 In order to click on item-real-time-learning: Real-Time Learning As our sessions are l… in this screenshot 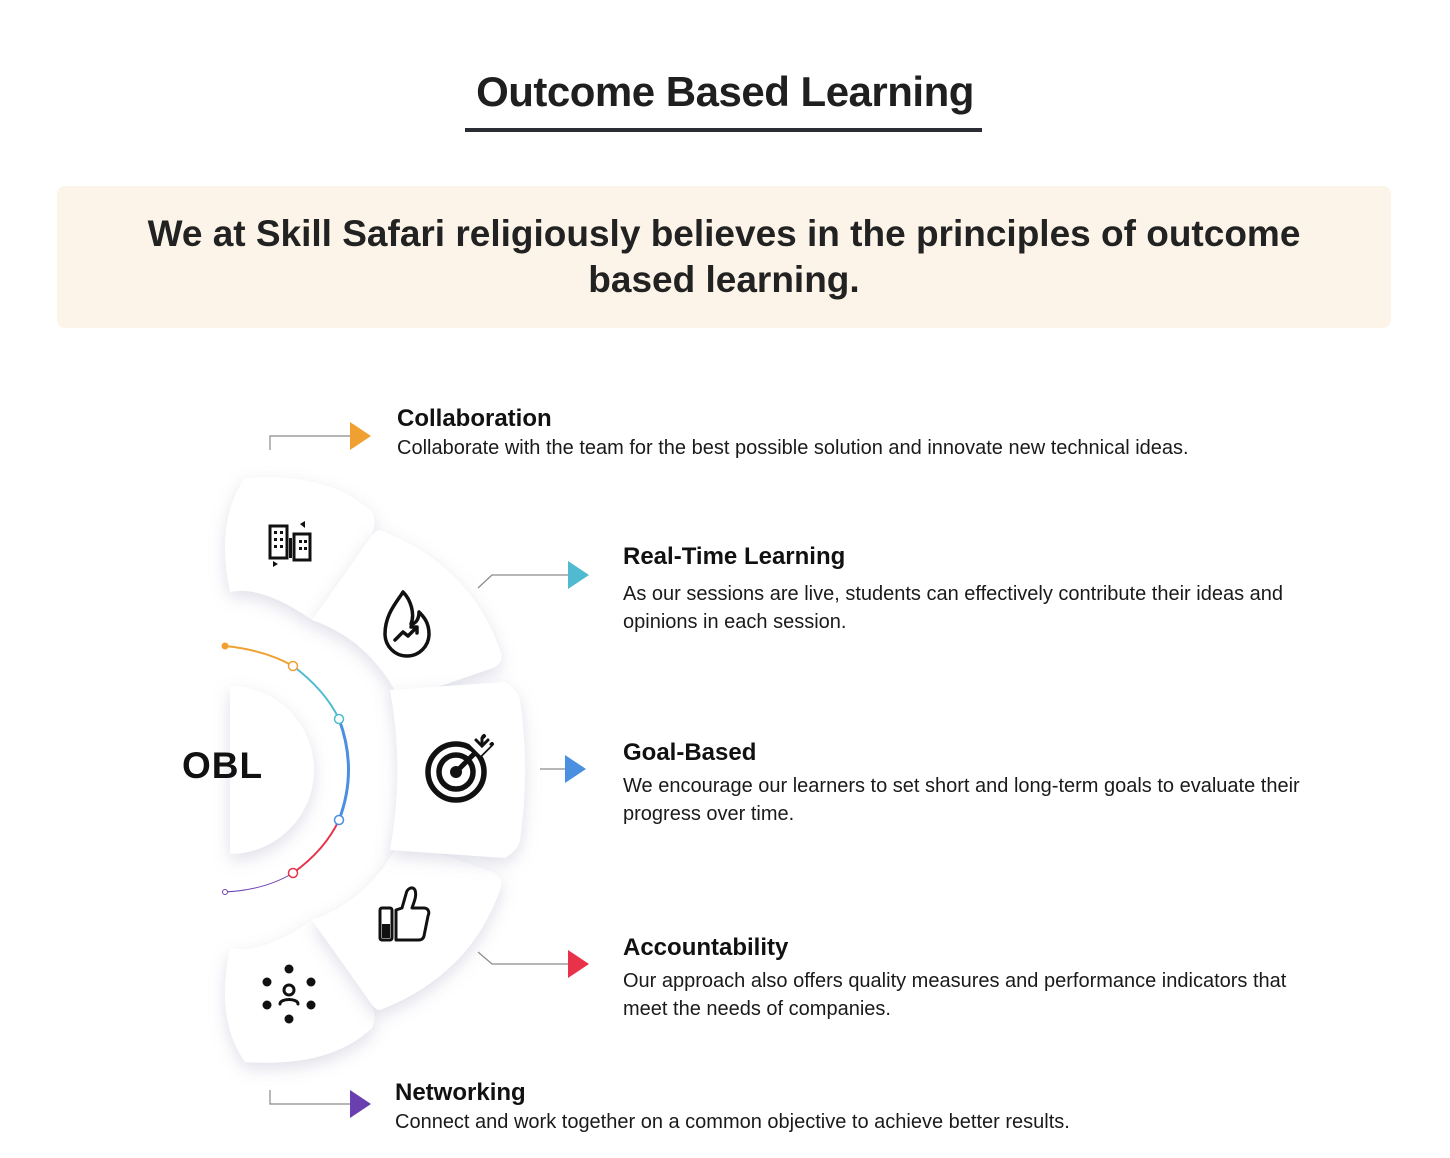, I will do `click(963, 589)`.